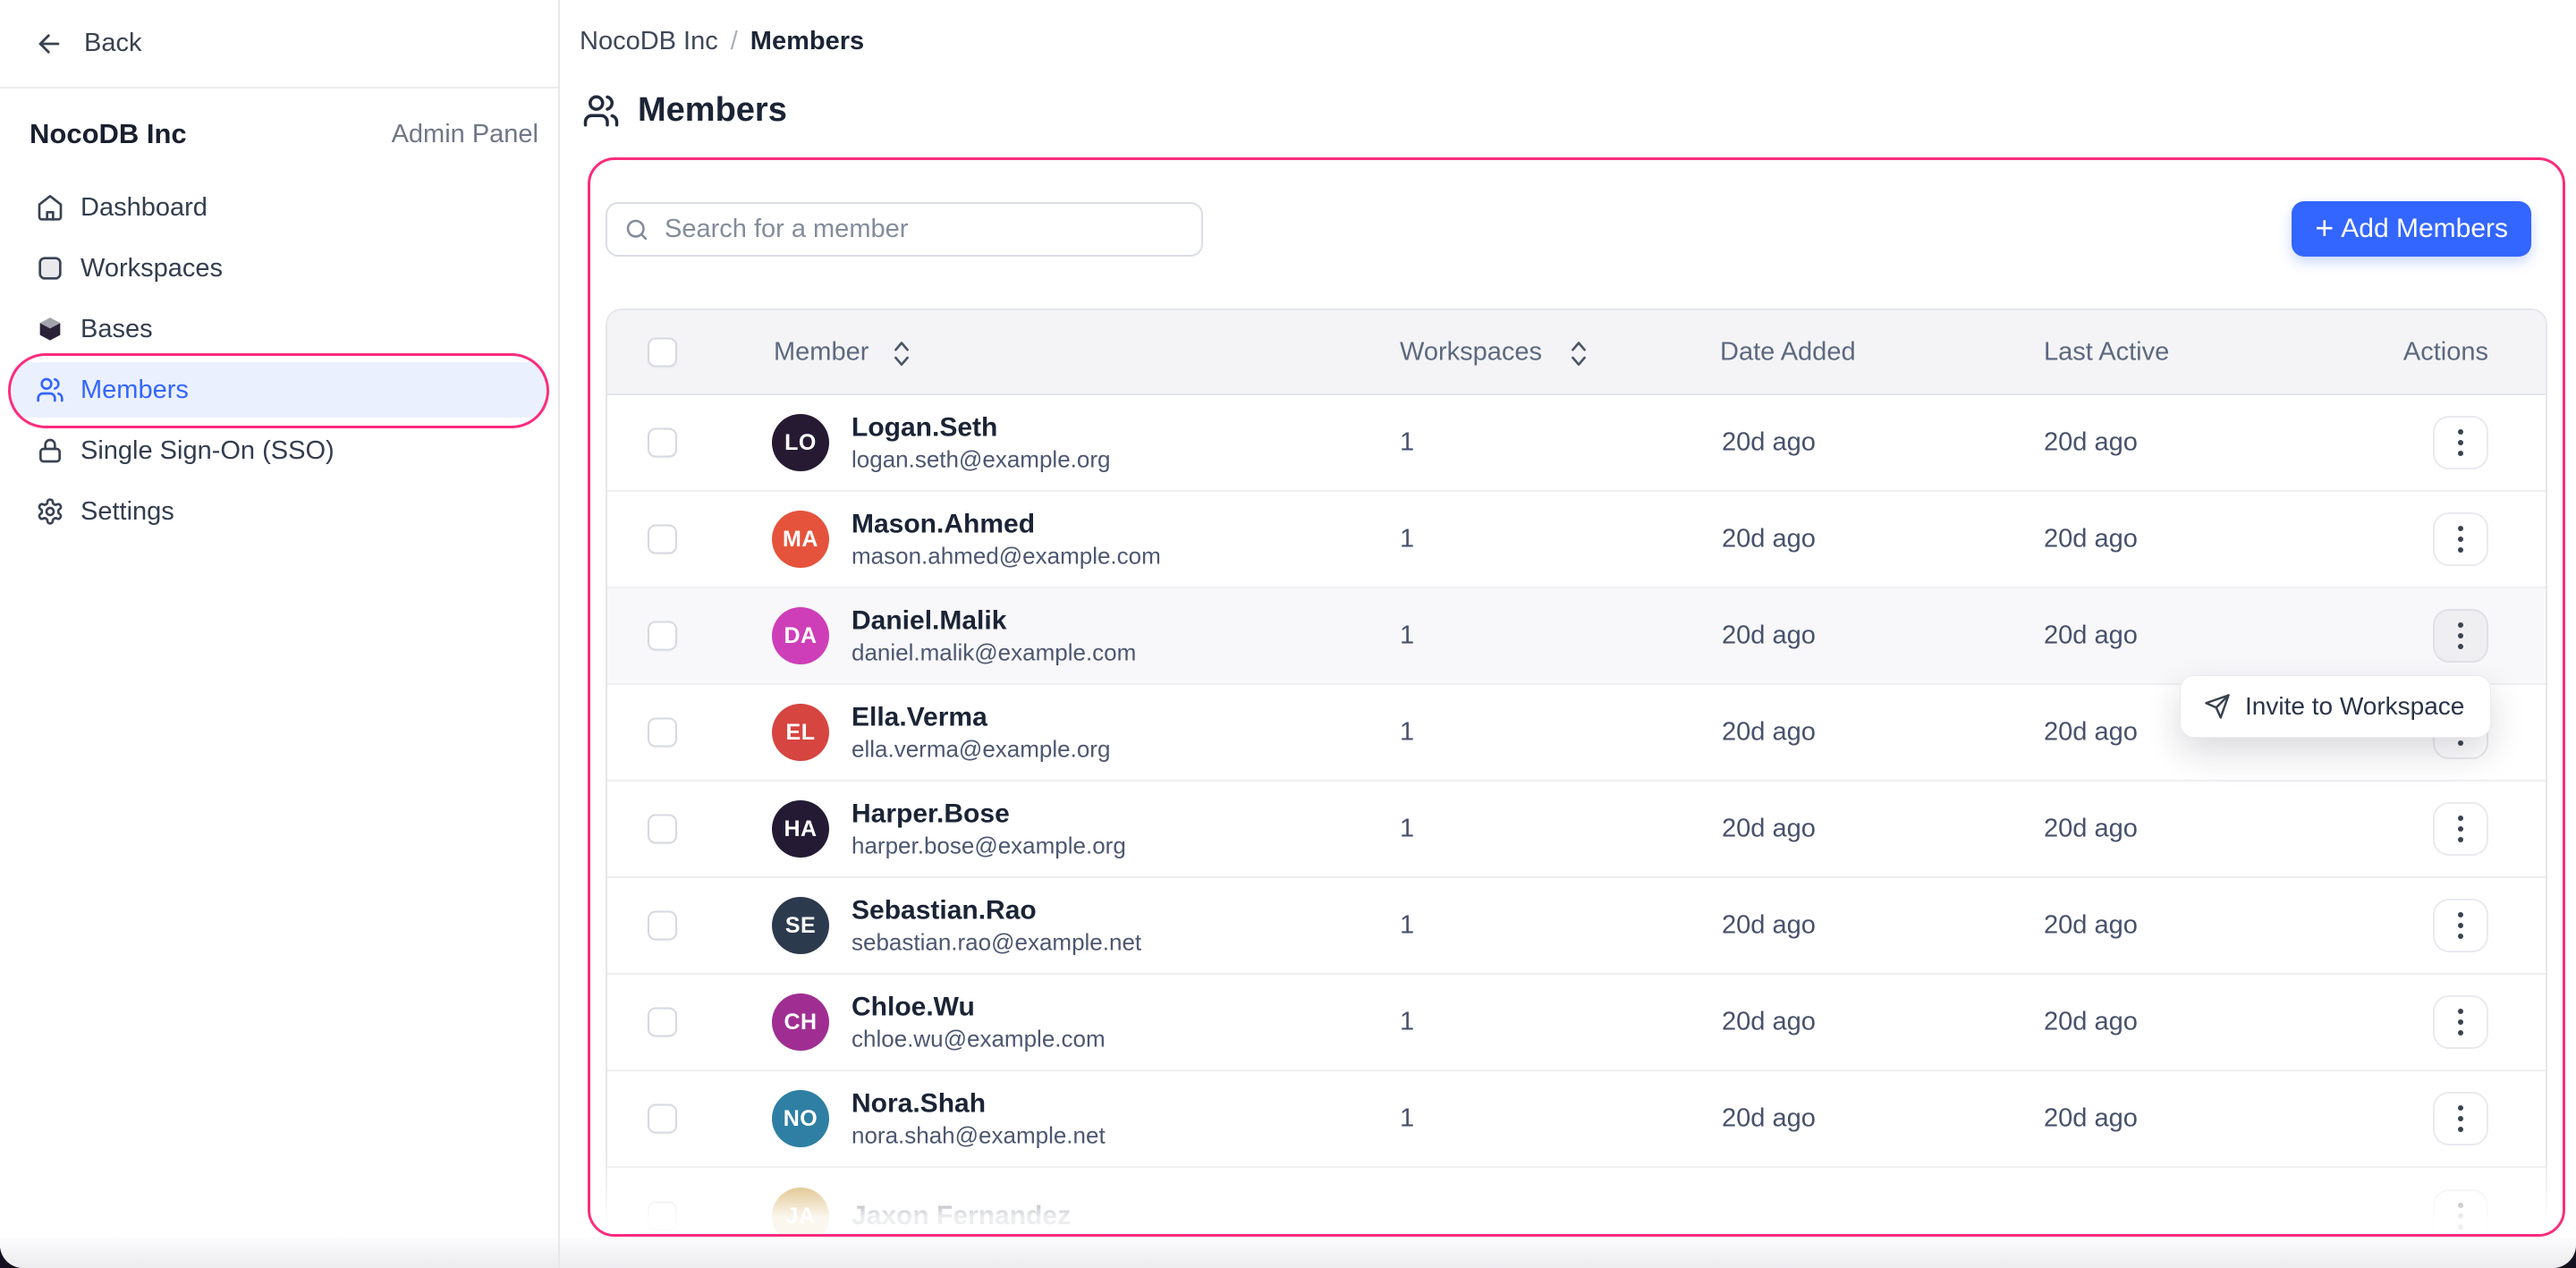  Describe the element at coordinates (2355, 706) in the screenshot. I see `invite-to-workspace-label: Invite to Workspace` at that location.